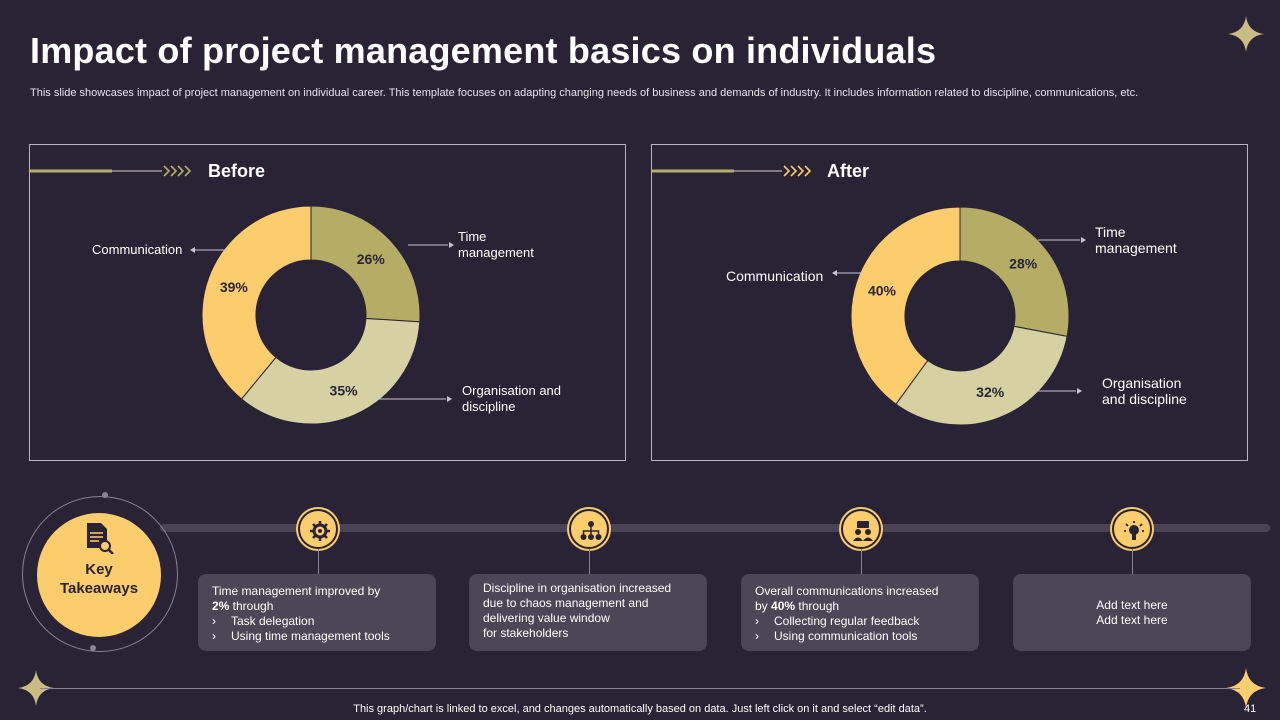 Image resolution: width=1280 pixels, height=720 pixels. What do you see at coordinates (640, 688) in the screenshot?
I see `footer-divider` at bounding box center [640, 688].